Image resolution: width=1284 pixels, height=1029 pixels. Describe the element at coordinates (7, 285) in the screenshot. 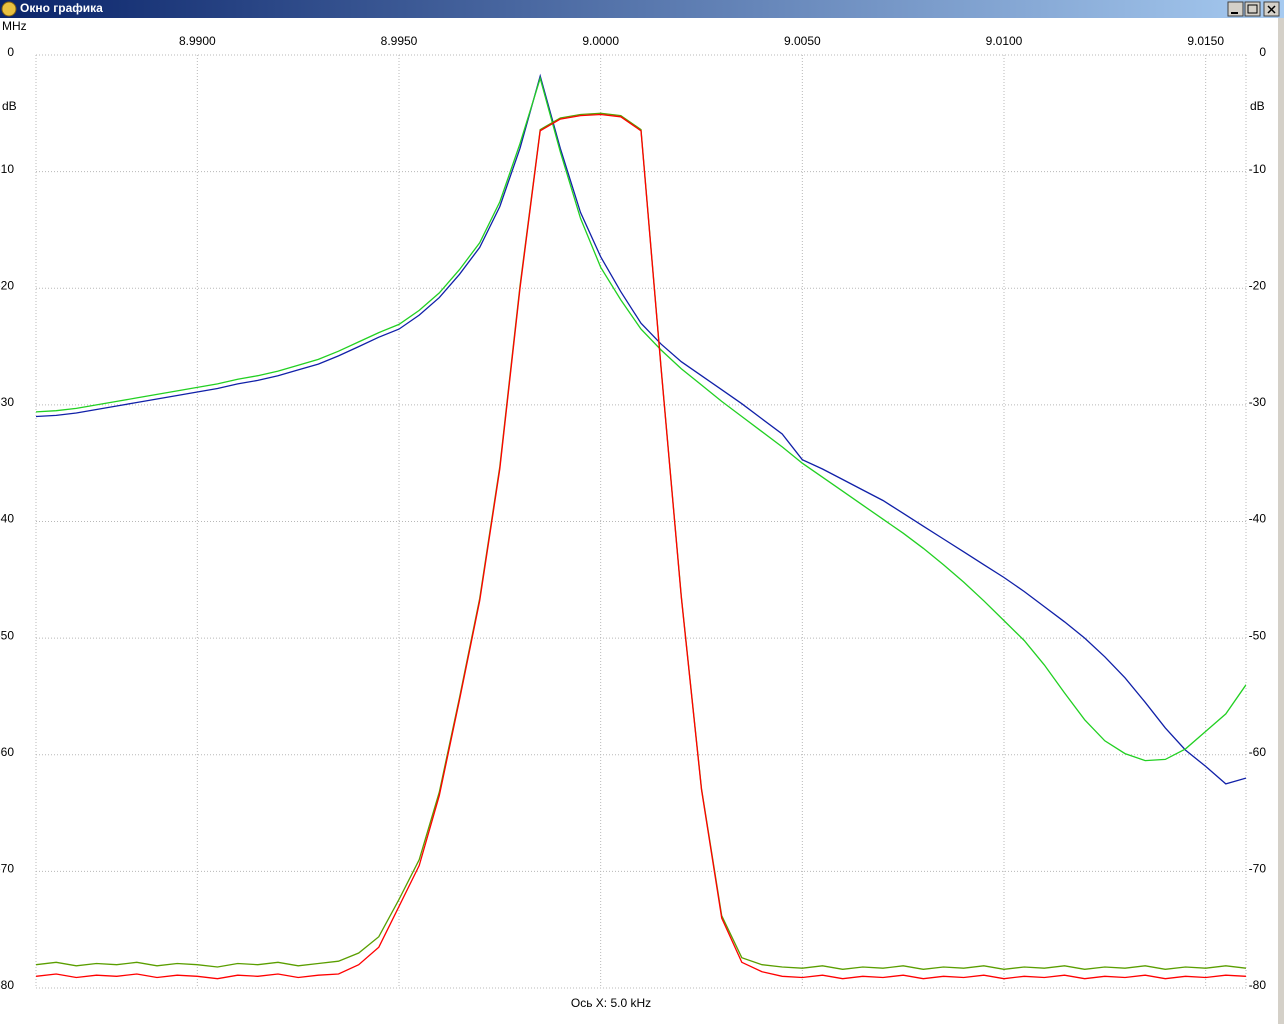

I see `y-tick-label-left: -20` at that location.